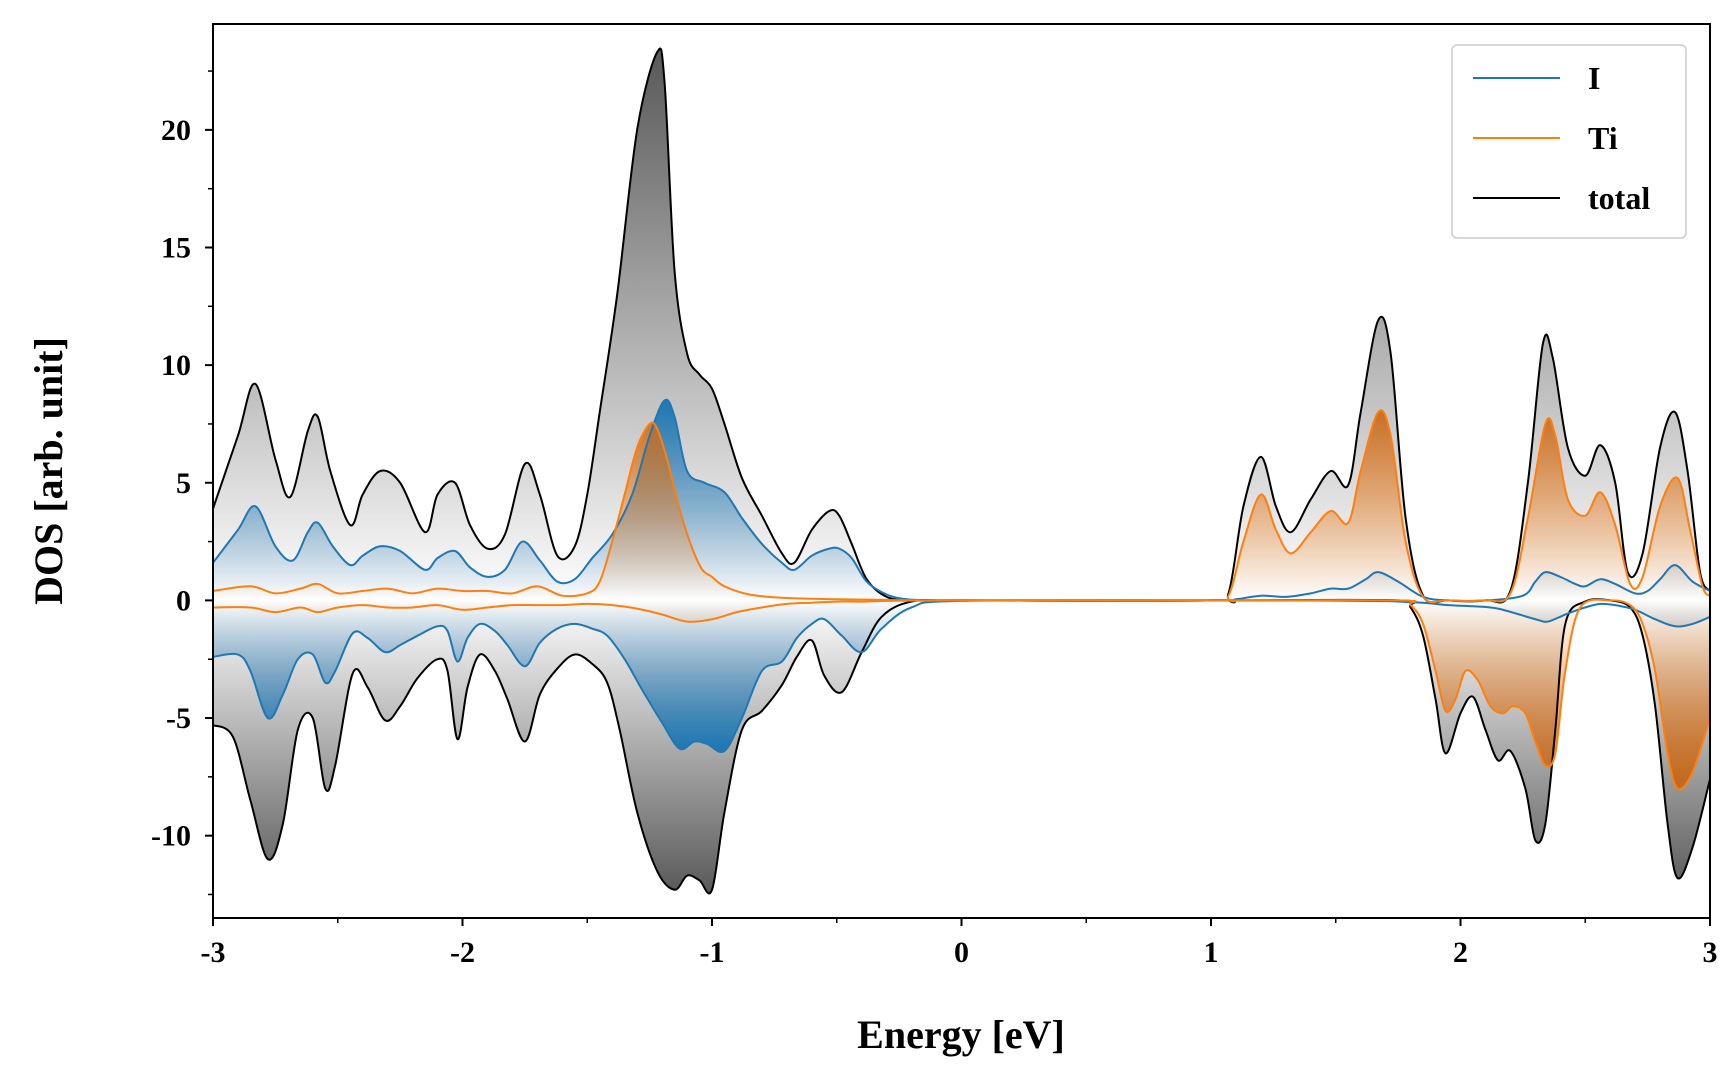 This screenshot has height=1080, width=1728. I want to click on y-tick-label: 0, so click(183, 600).